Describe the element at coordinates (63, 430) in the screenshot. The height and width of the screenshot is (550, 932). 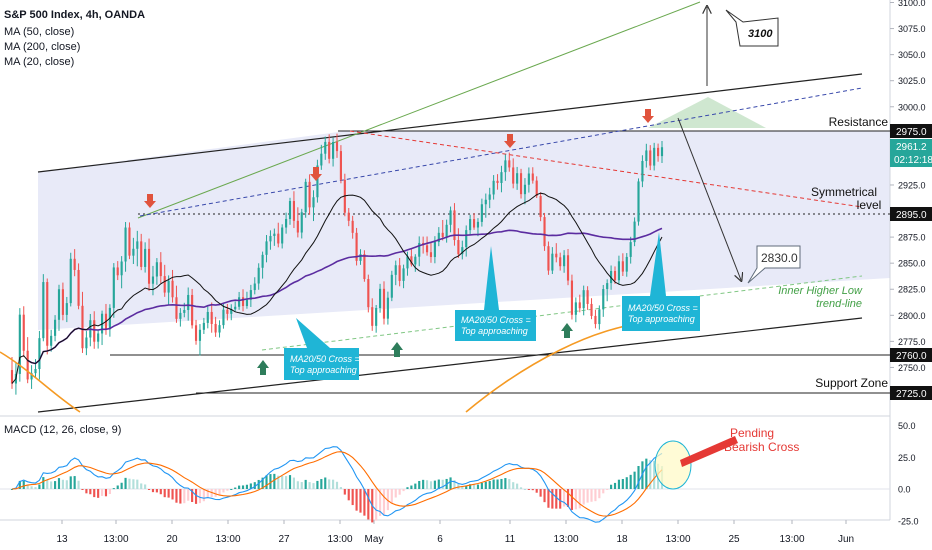
I see `macd-title: MACD (12, 26, close, 9)` at that location.